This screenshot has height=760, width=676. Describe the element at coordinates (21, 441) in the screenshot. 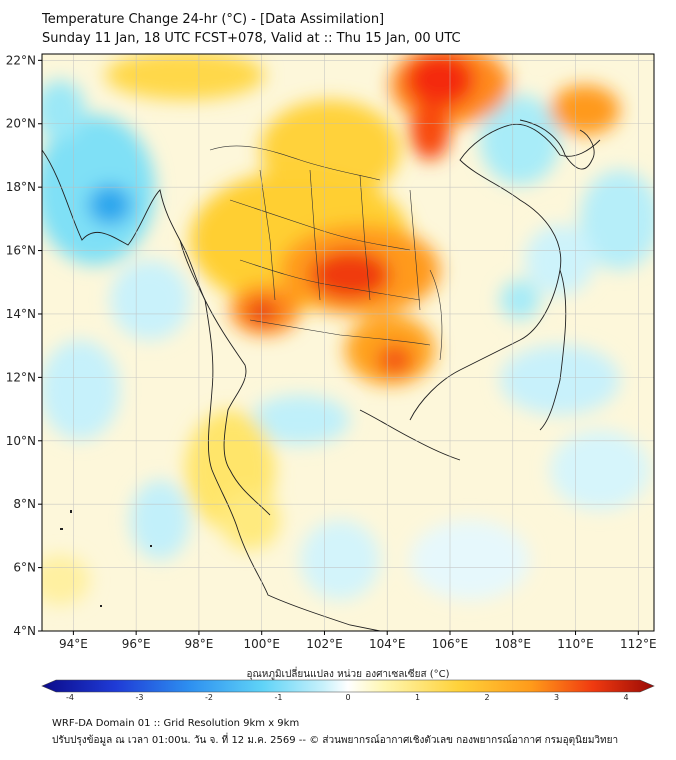

I see `lat-tick-label: 10°N` at that location.